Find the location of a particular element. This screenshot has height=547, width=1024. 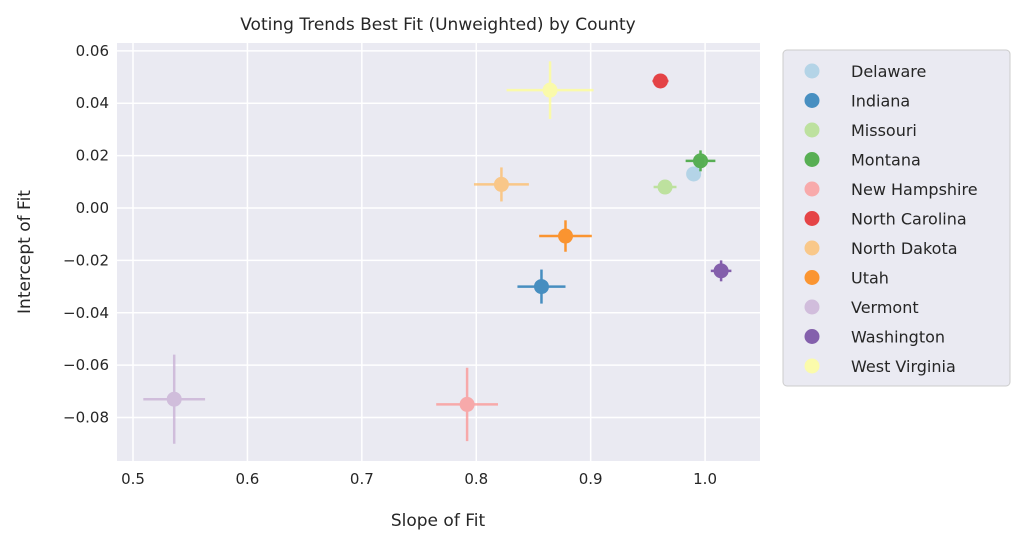

point-west-virginia is located at coordinates (550, 90).